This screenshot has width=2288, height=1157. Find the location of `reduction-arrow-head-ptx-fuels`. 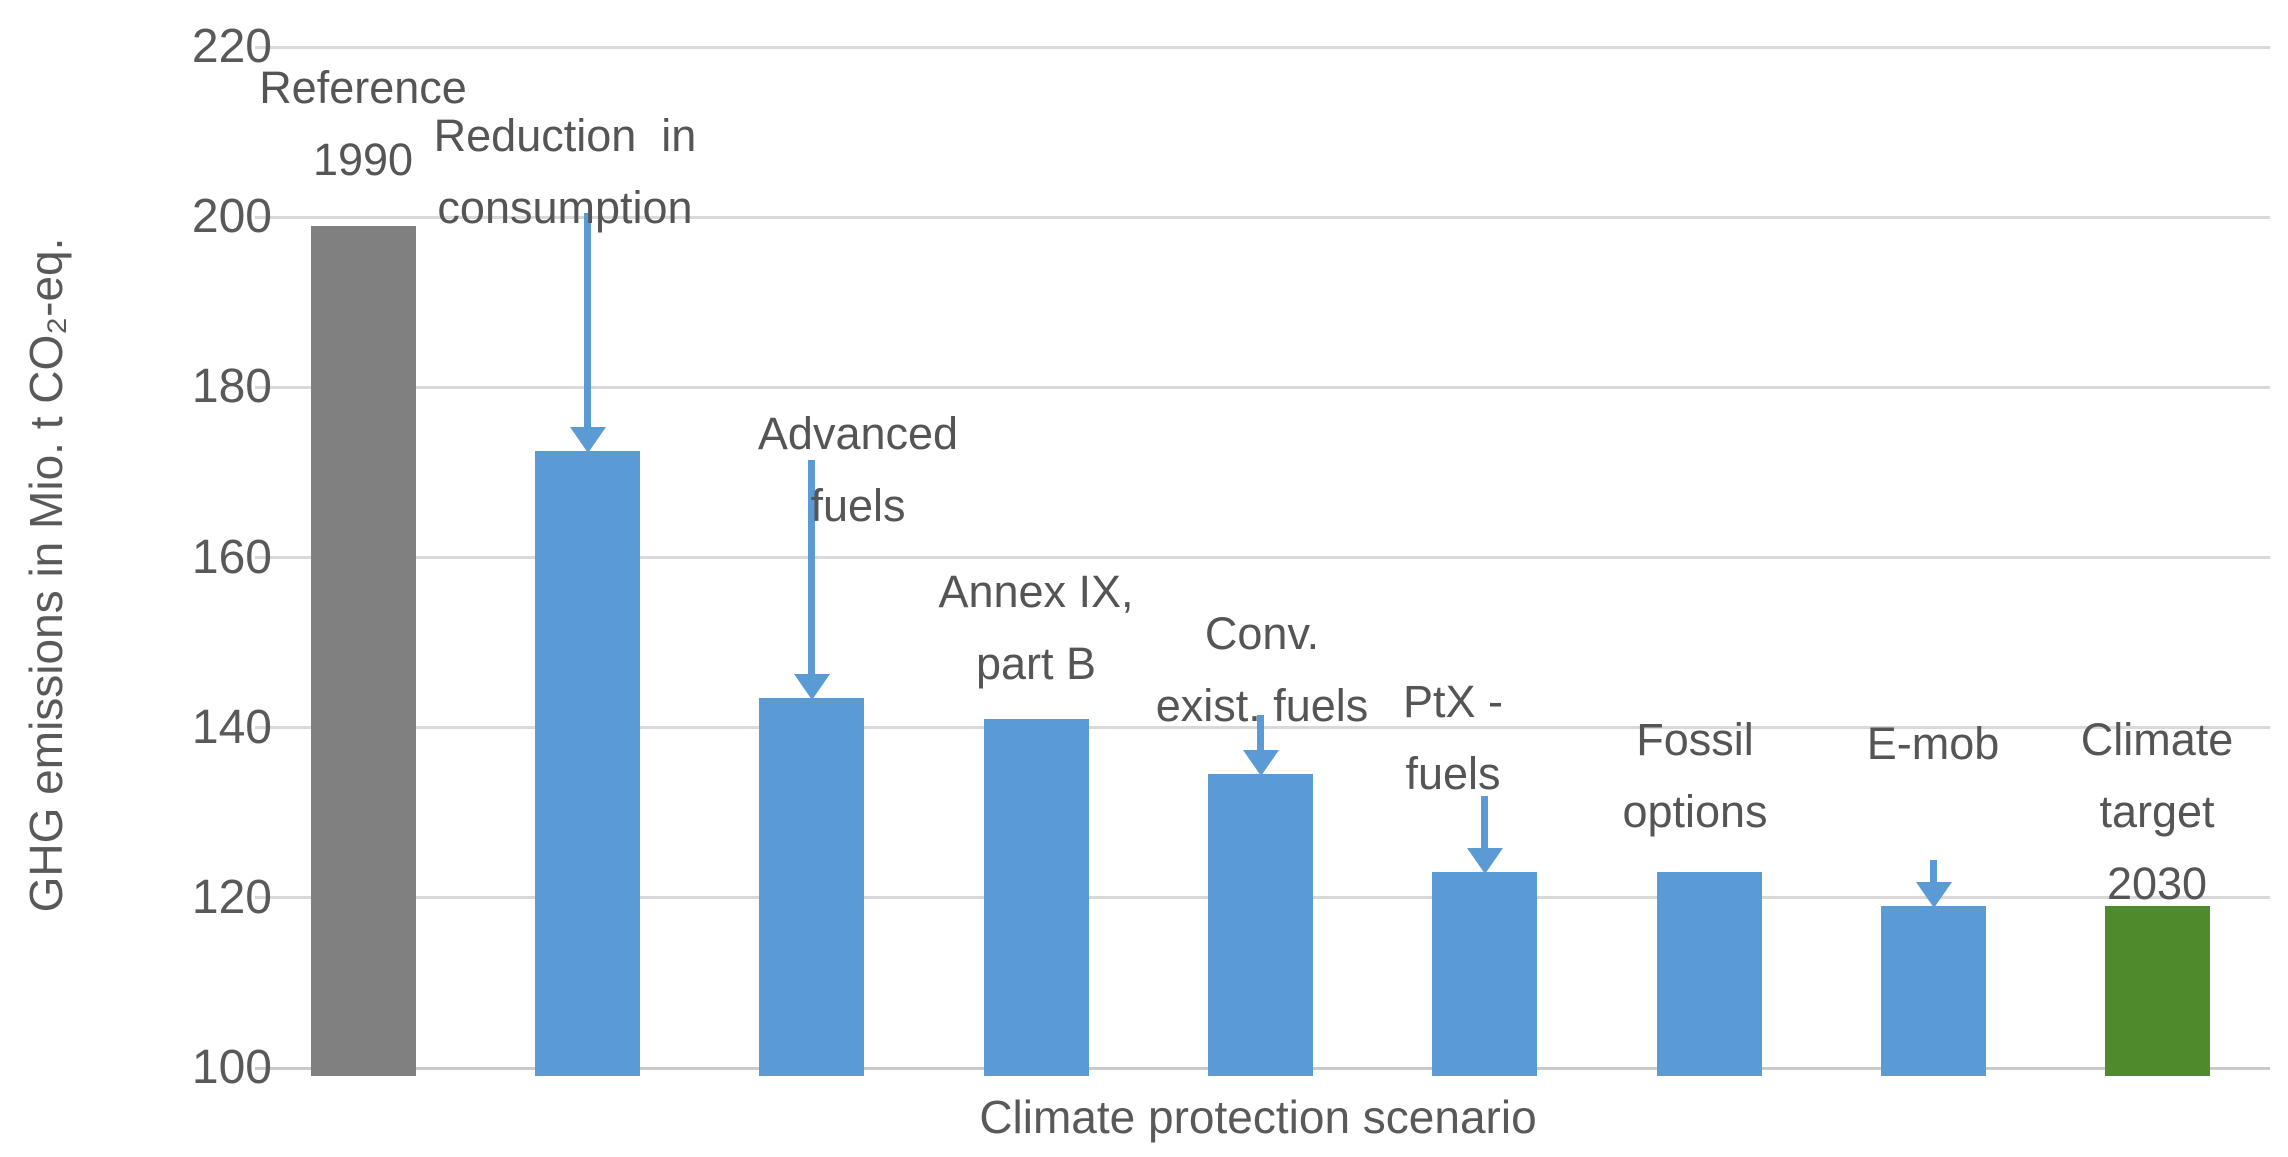

reduction-arrow-head-ptx-fuels is located at coordinates (1484, 861).